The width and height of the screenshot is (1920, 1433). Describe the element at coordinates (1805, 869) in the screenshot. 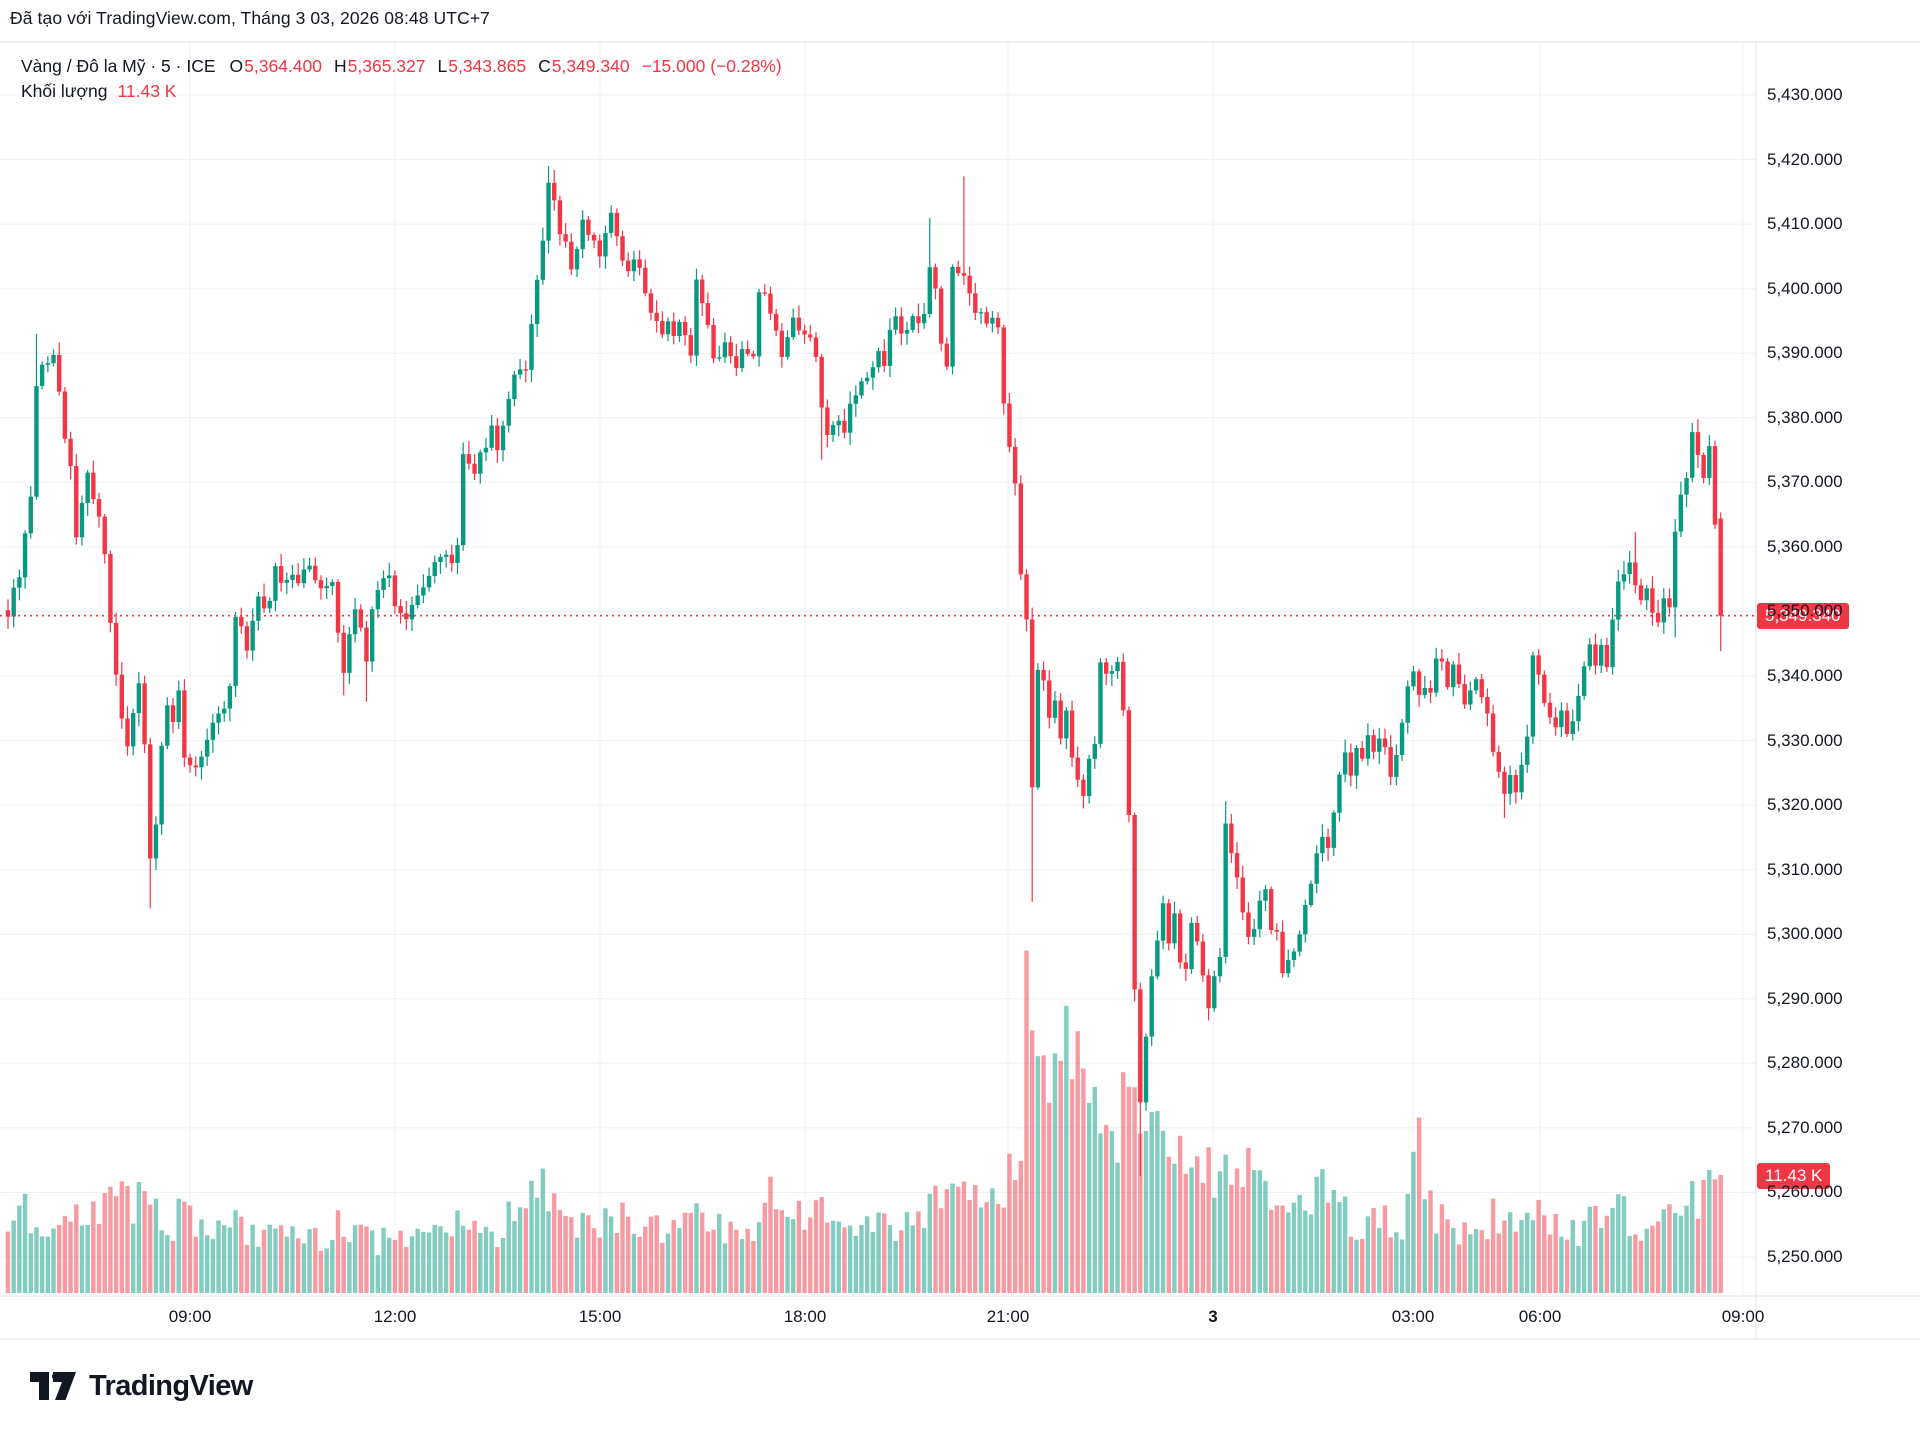

I see `price-axis-label: 5,310.000` at that location.